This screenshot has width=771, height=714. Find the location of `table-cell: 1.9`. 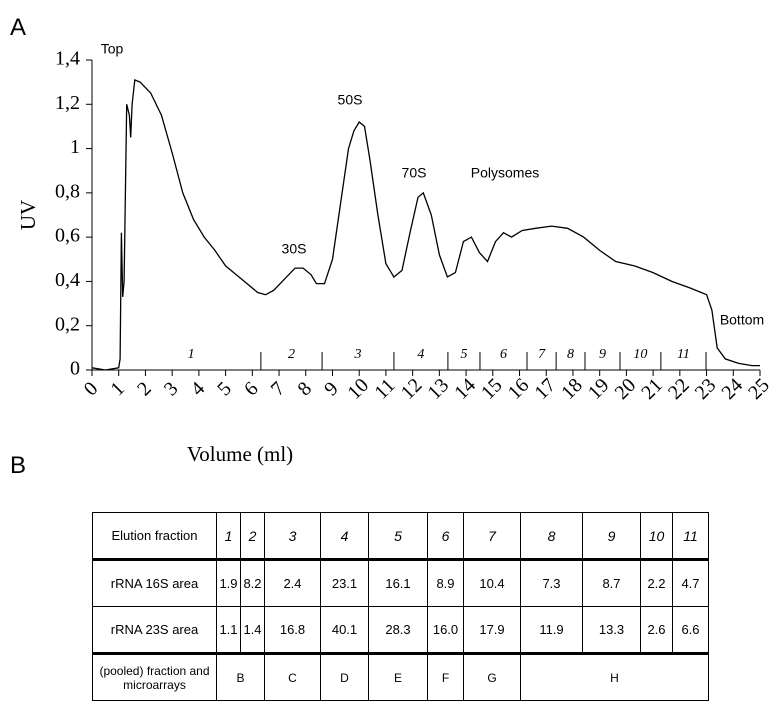

table-cell: 1.9 is located at coordinates (228, 583).